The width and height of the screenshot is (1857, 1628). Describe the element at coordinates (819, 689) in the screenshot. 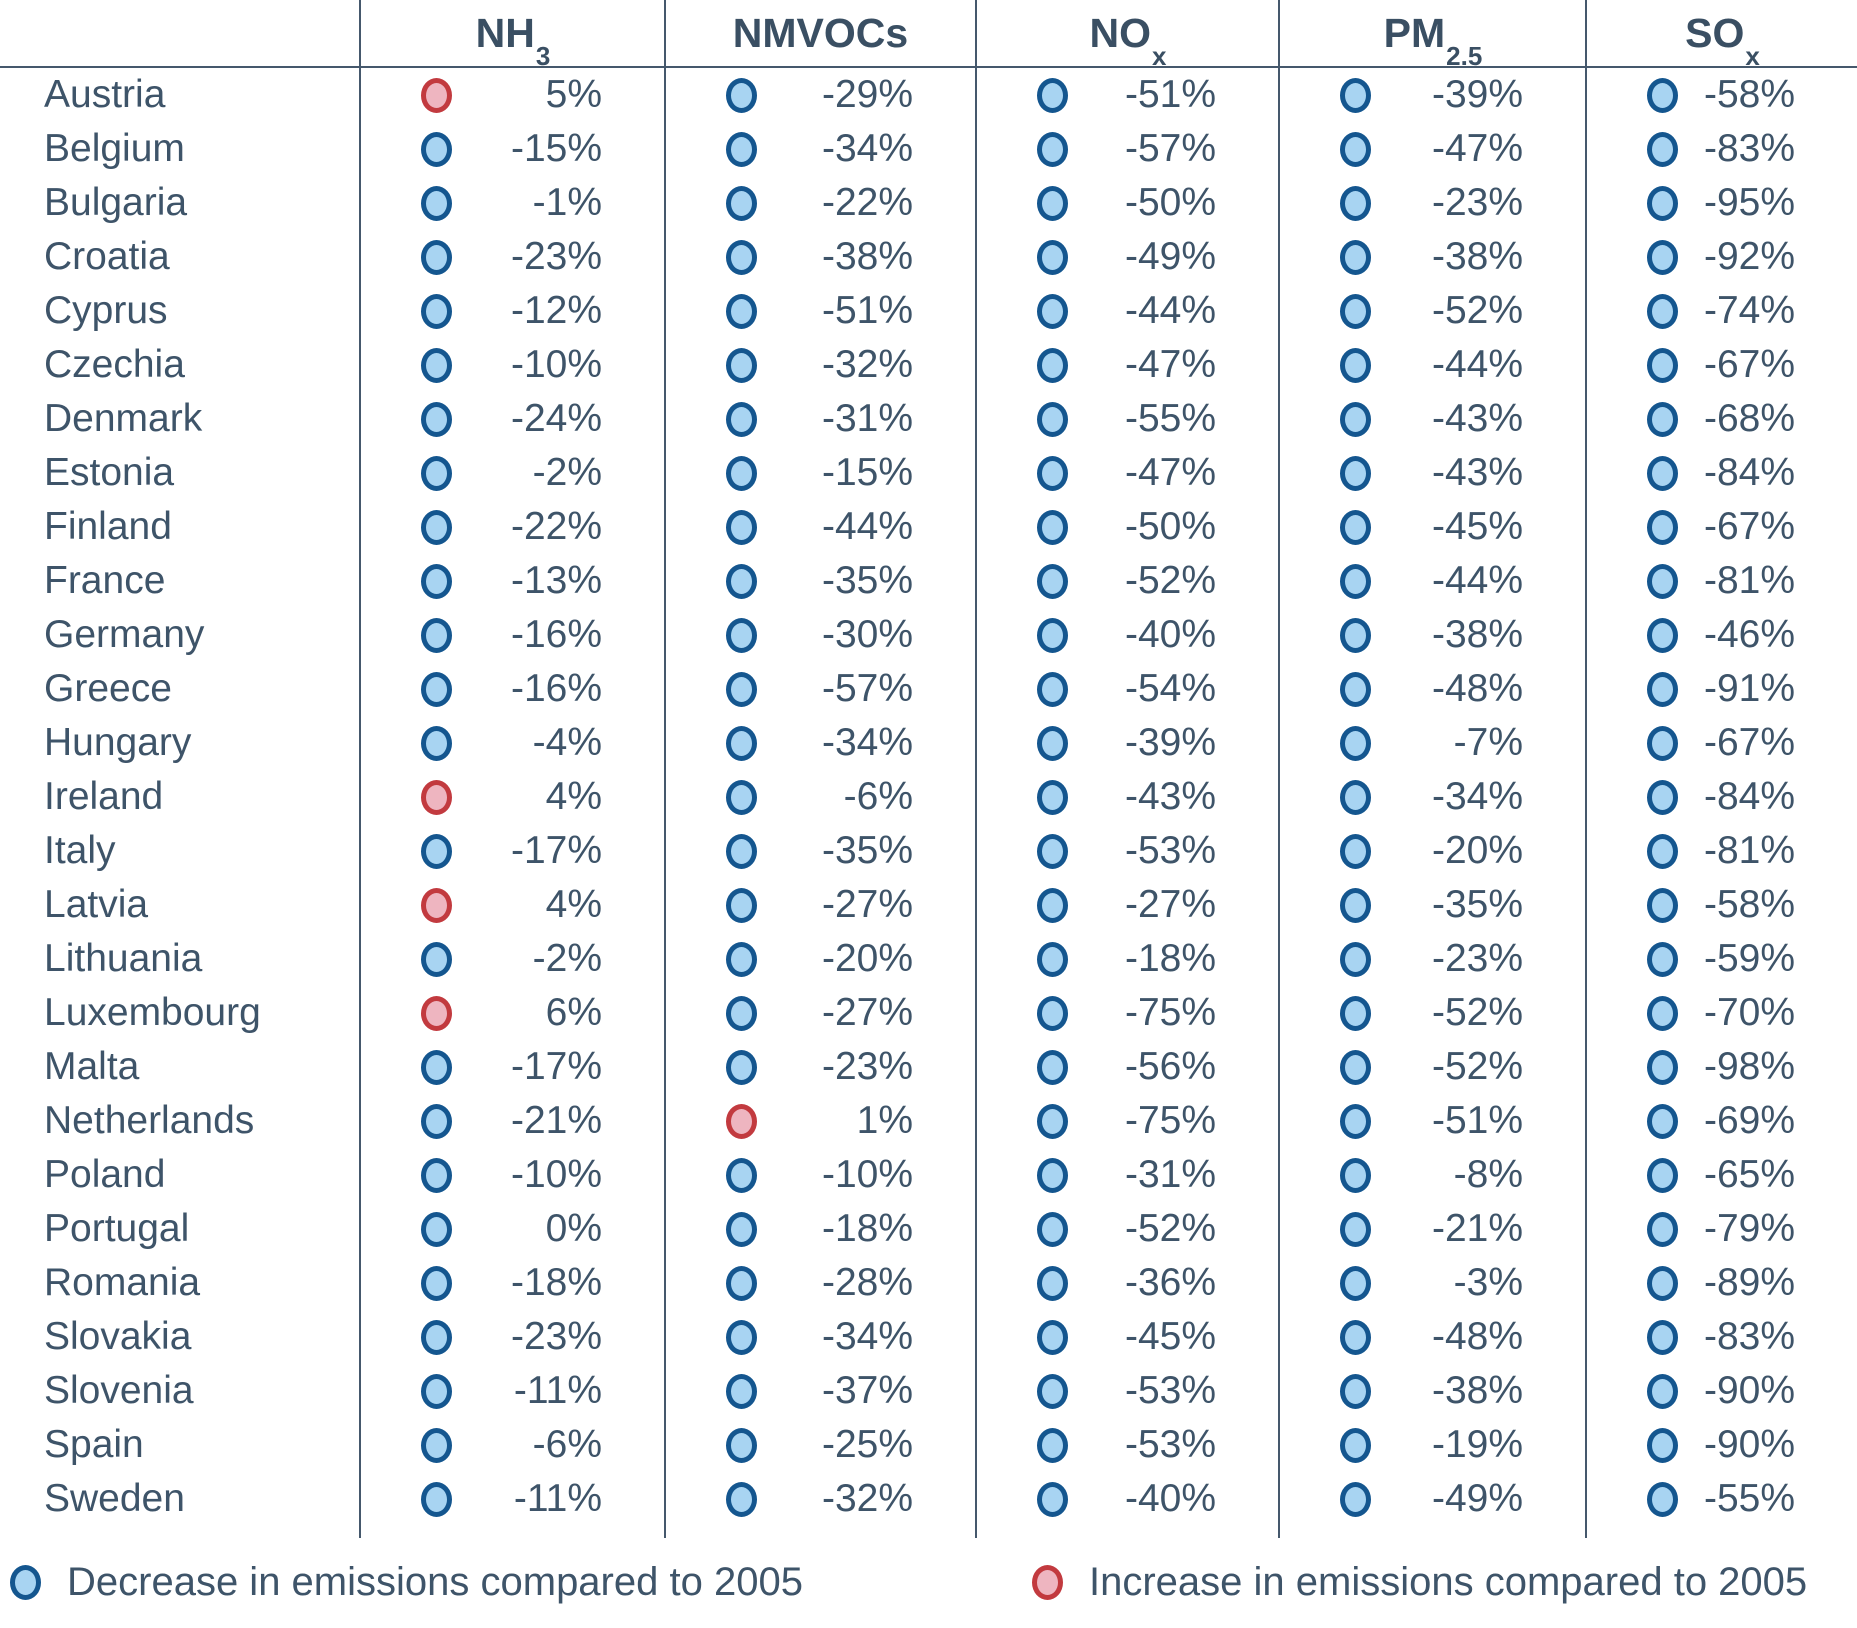

I see `table-cell: -57%` at that location.